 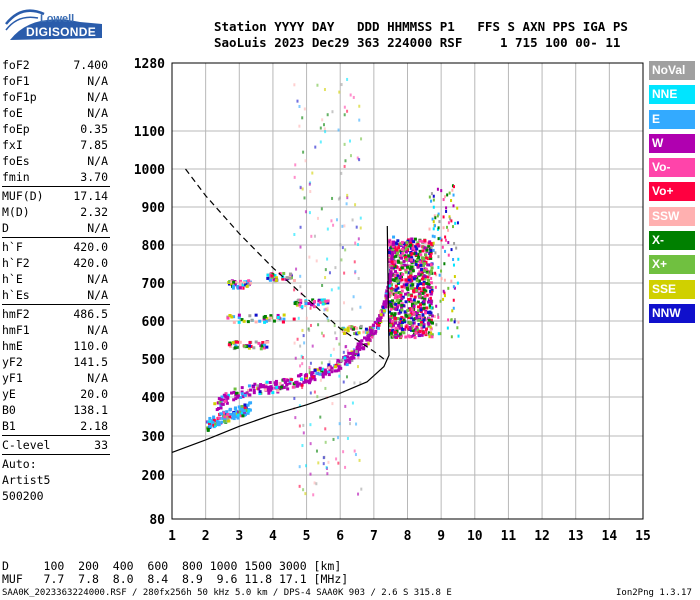 What do you see at coordinates (149, 64) in the screenshot?
I see `y-tick-label: 1280` at bounding box center [149, 64].